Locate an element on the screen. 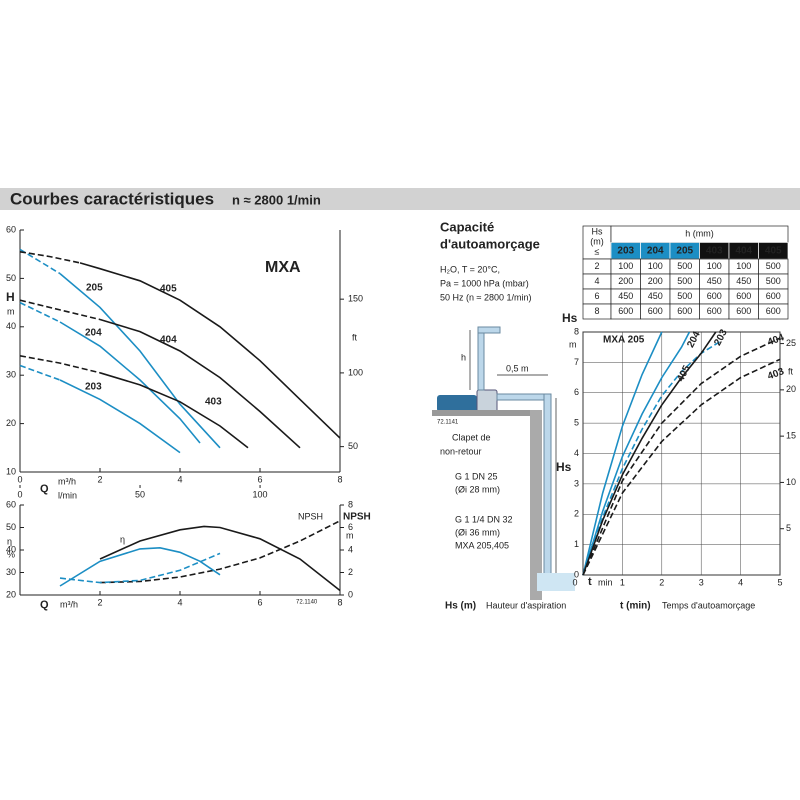 This screenshot has width=800, height=800. y-tick-label: 2 is located at coordinates (576, 514).